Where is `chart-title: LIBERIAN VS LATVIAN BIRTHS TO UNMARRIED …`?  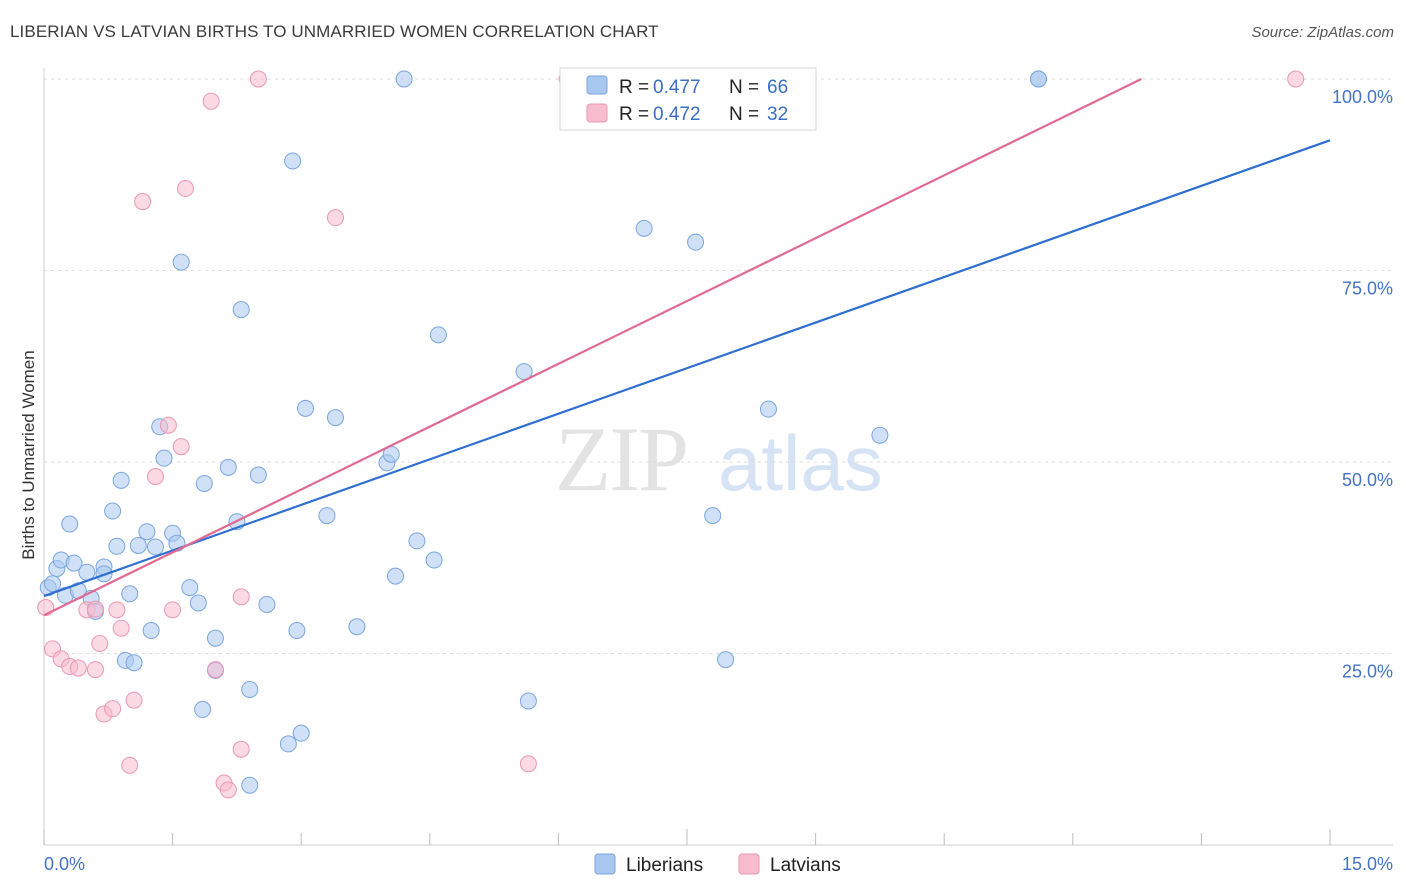
chart-title: LIBERIAN VS LATVIAN BIRTHS TO UNMARRIED … is located at coordinates (334, 31).